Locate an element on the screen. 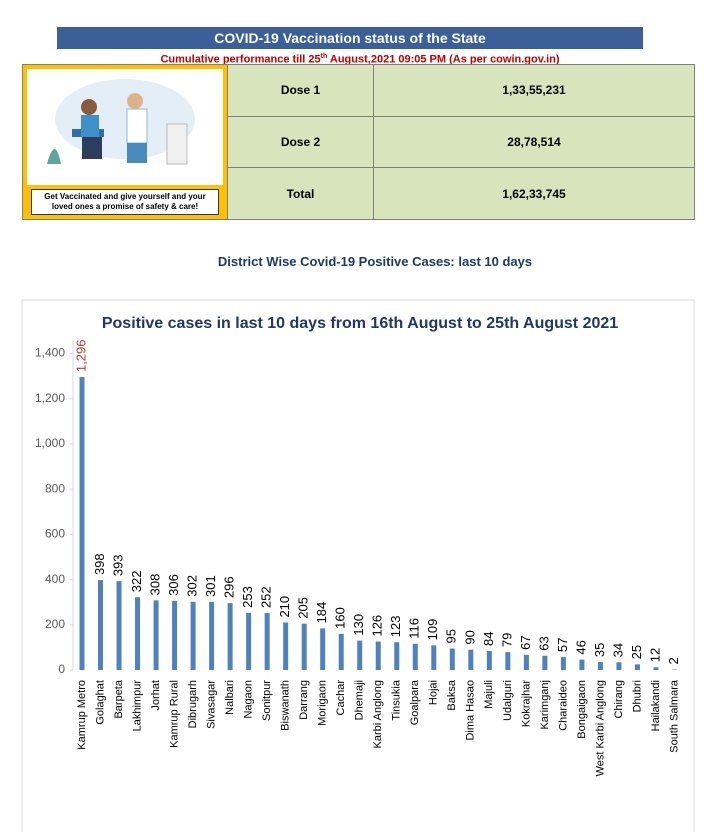 Image resolution: width=720 pixels, height=832 pixels. value-label: 130 is located at coordinates (358, 625).